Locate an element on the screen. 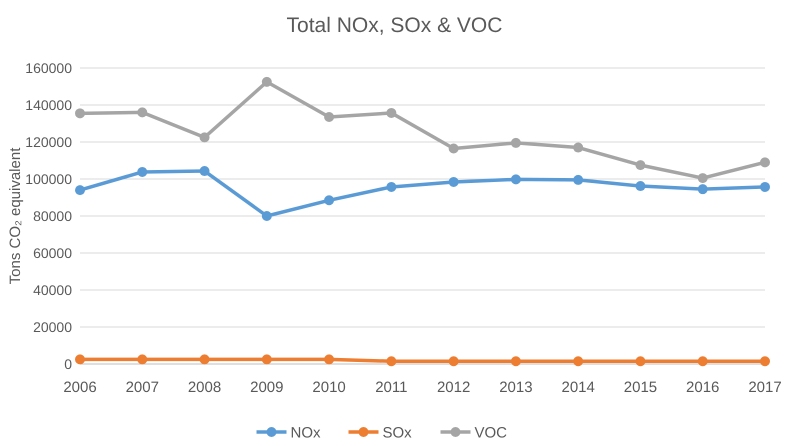  x-tick-label: 2010 is located at coordinates (329, 387).